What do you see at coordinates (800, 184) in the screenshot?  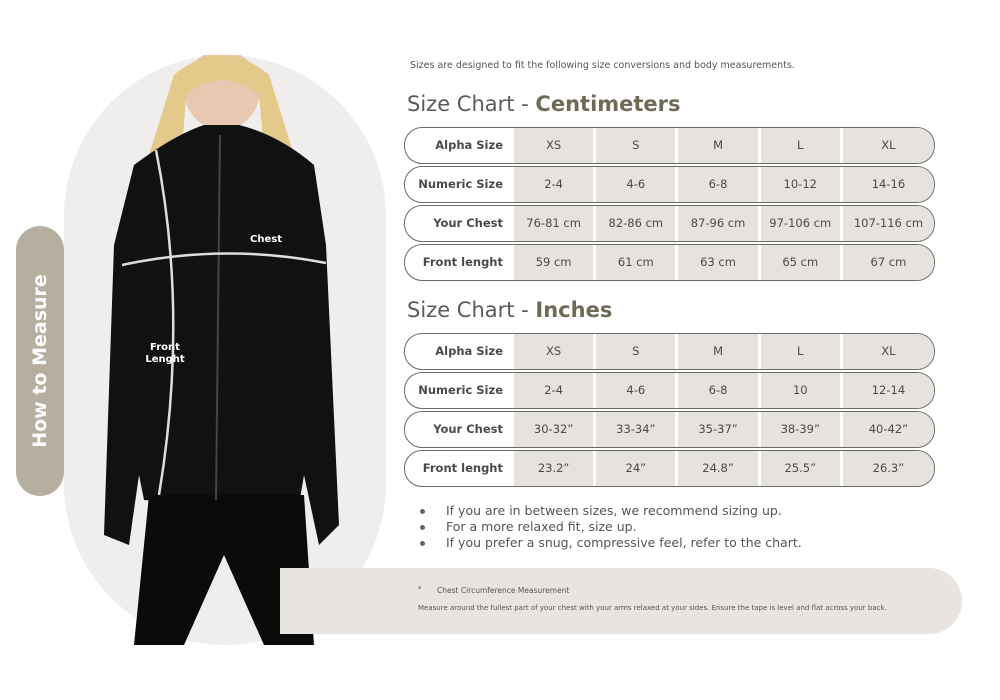 I see `table-cell: 10-12` at bounding box center [800, 184].